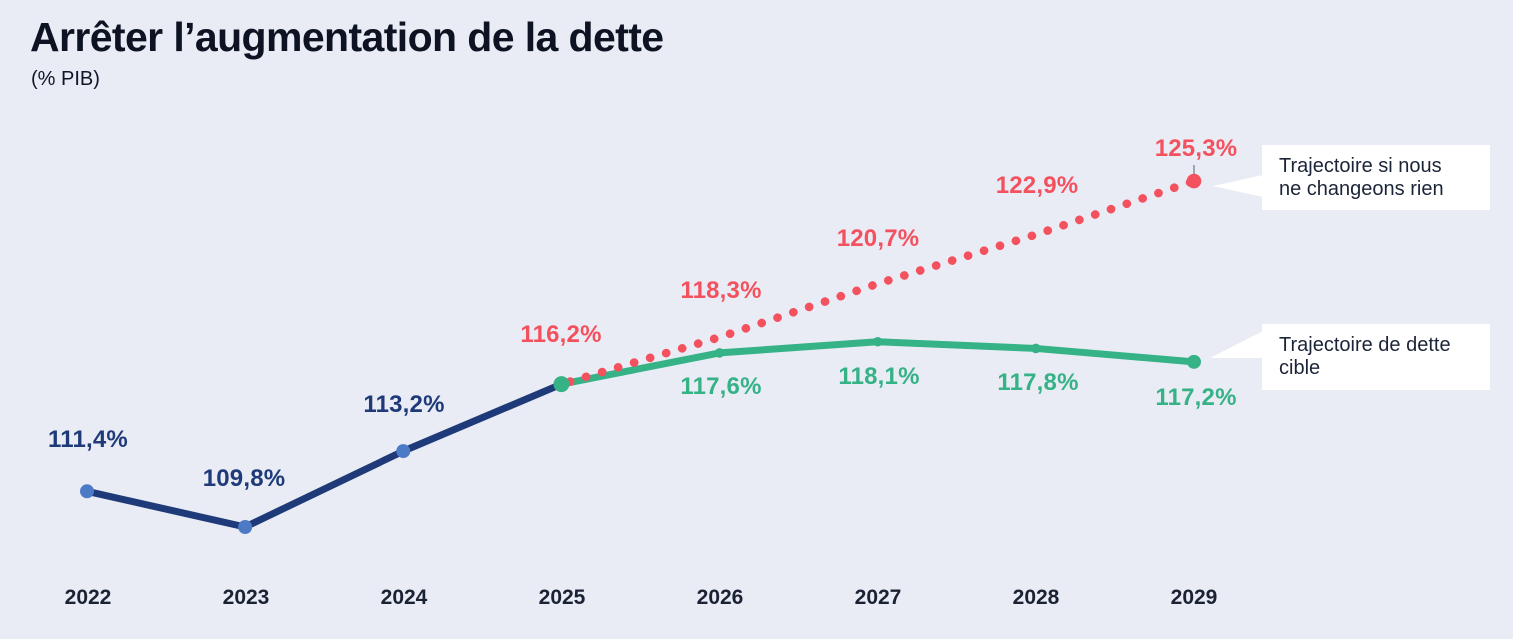 This screenshot has height=639, width=1513. What do you see at coordinates (720, 597) in the screenshot?
I see `x-tick-2026: 2026` at bounding box center [720, 597].